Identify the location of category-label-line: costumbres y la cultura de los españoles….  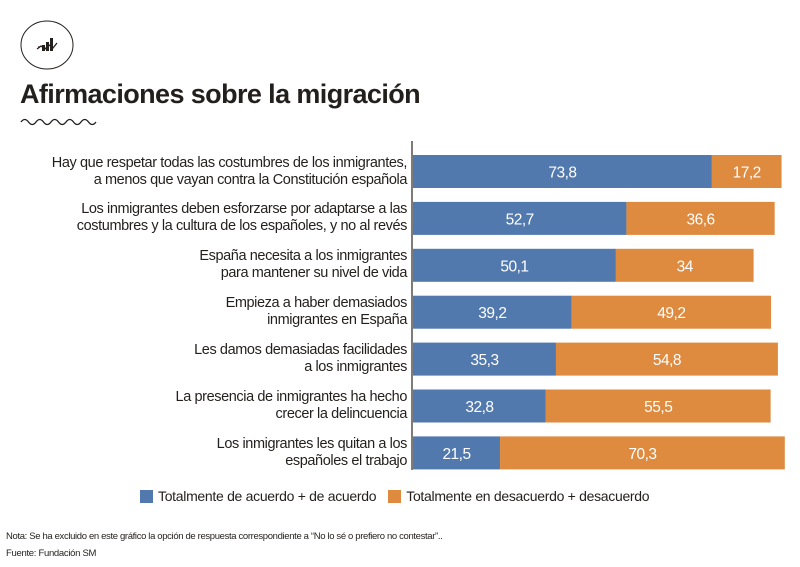
(242, 226).